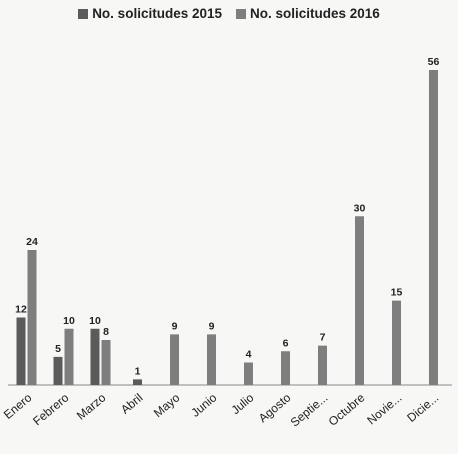  Describe the element at coordinates (83, 13) in the screenshot. I see `legend-swatch-2015` at that location.